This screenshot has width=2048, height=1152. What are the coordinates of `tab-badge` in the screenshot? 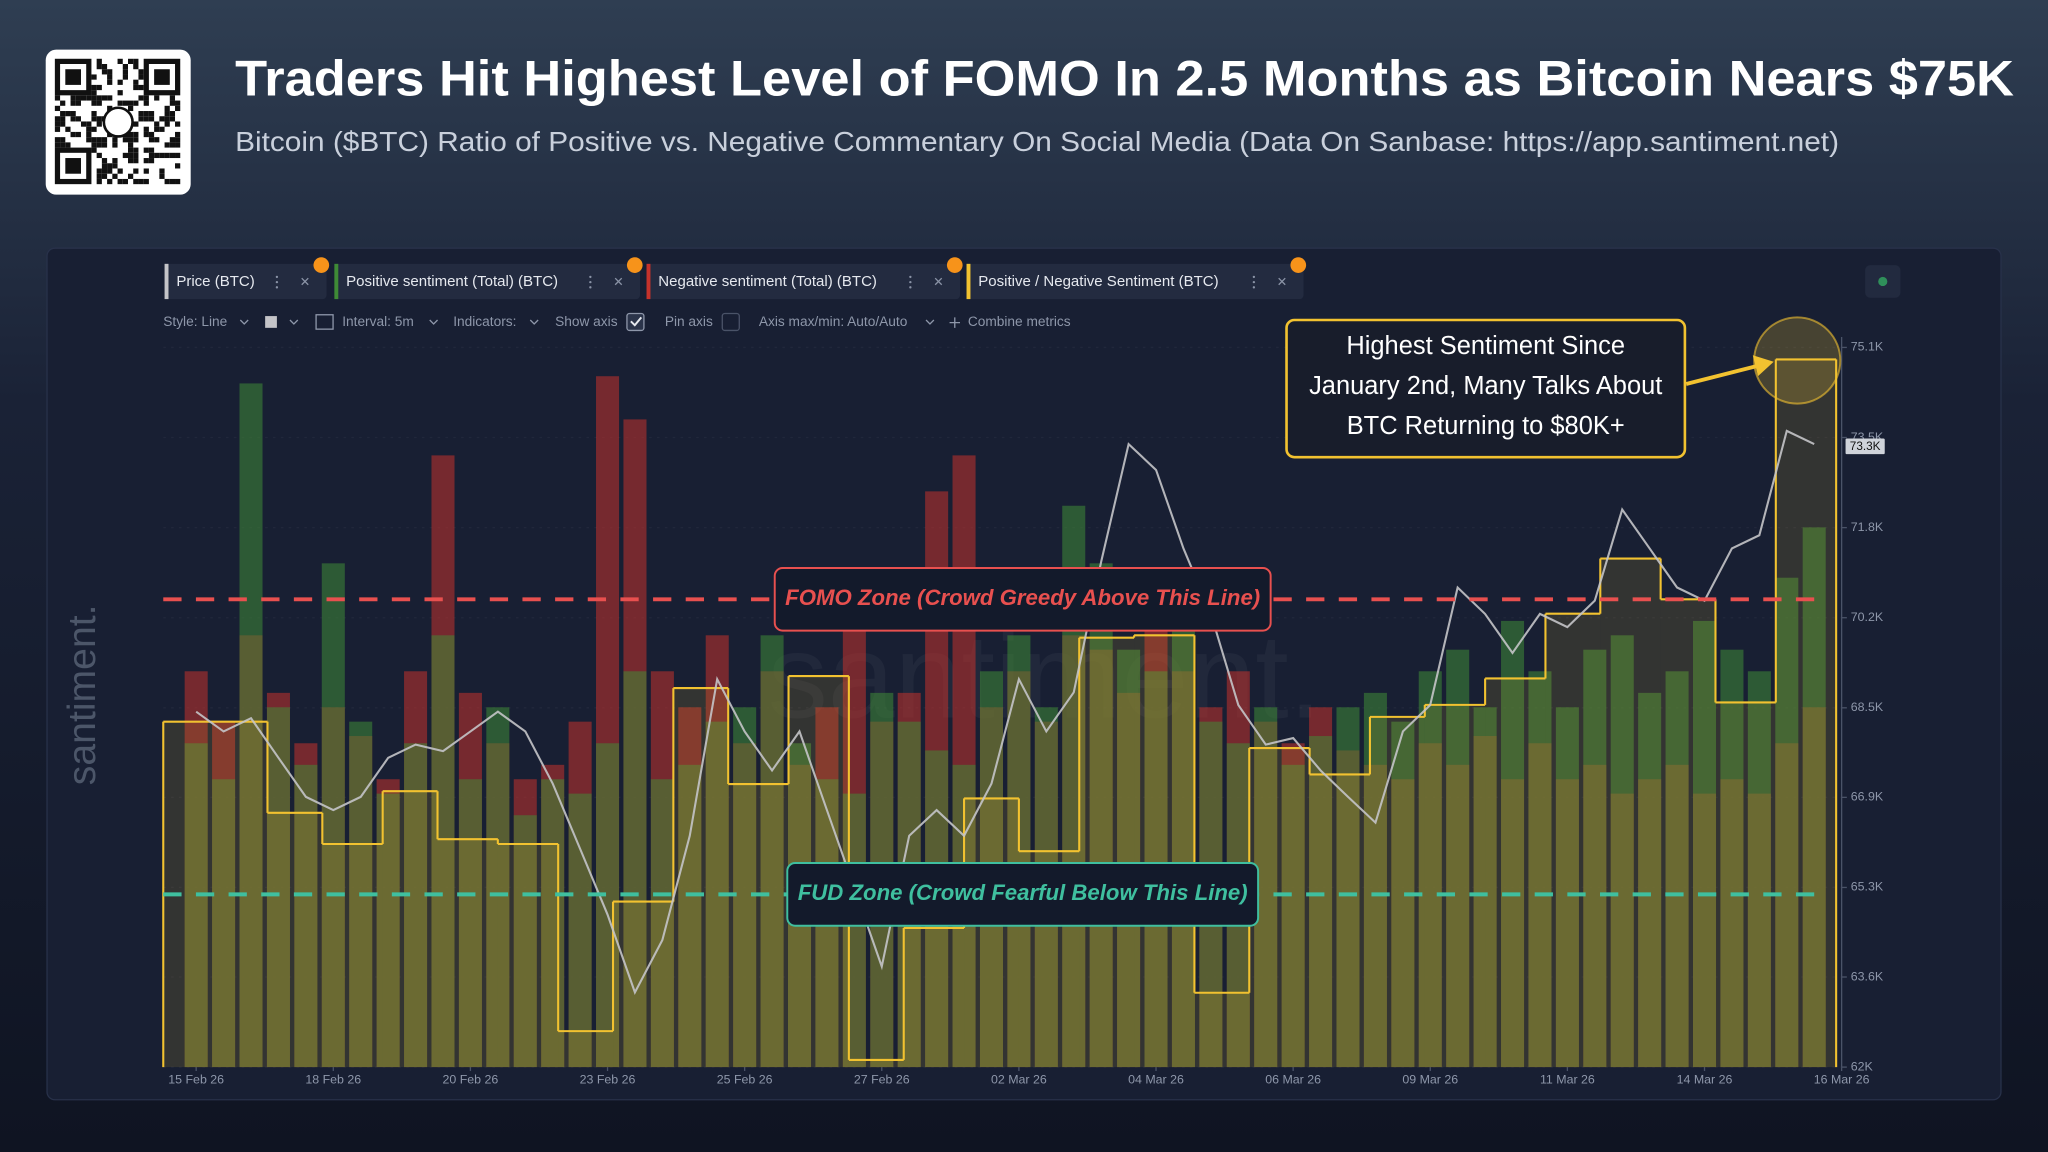 It's located at (1298, 265).